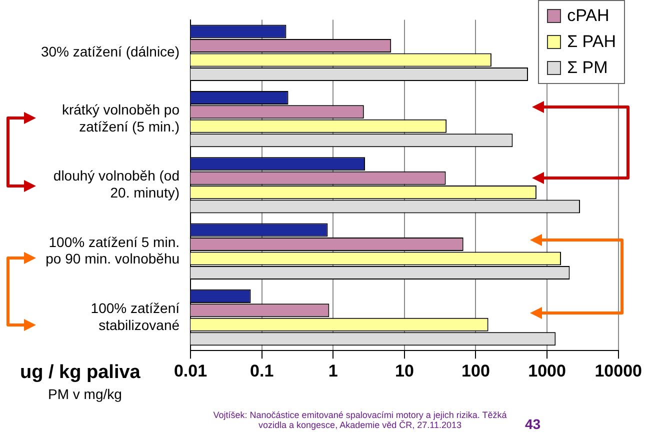 This screenshot has width=645, height=439. What do you see at coordinates (113, 250) in the screenshot?
I see `y-tick-label: 100% zatížení 5 min. po 90 min. volnoběhu` at bounding box center [113, 250].